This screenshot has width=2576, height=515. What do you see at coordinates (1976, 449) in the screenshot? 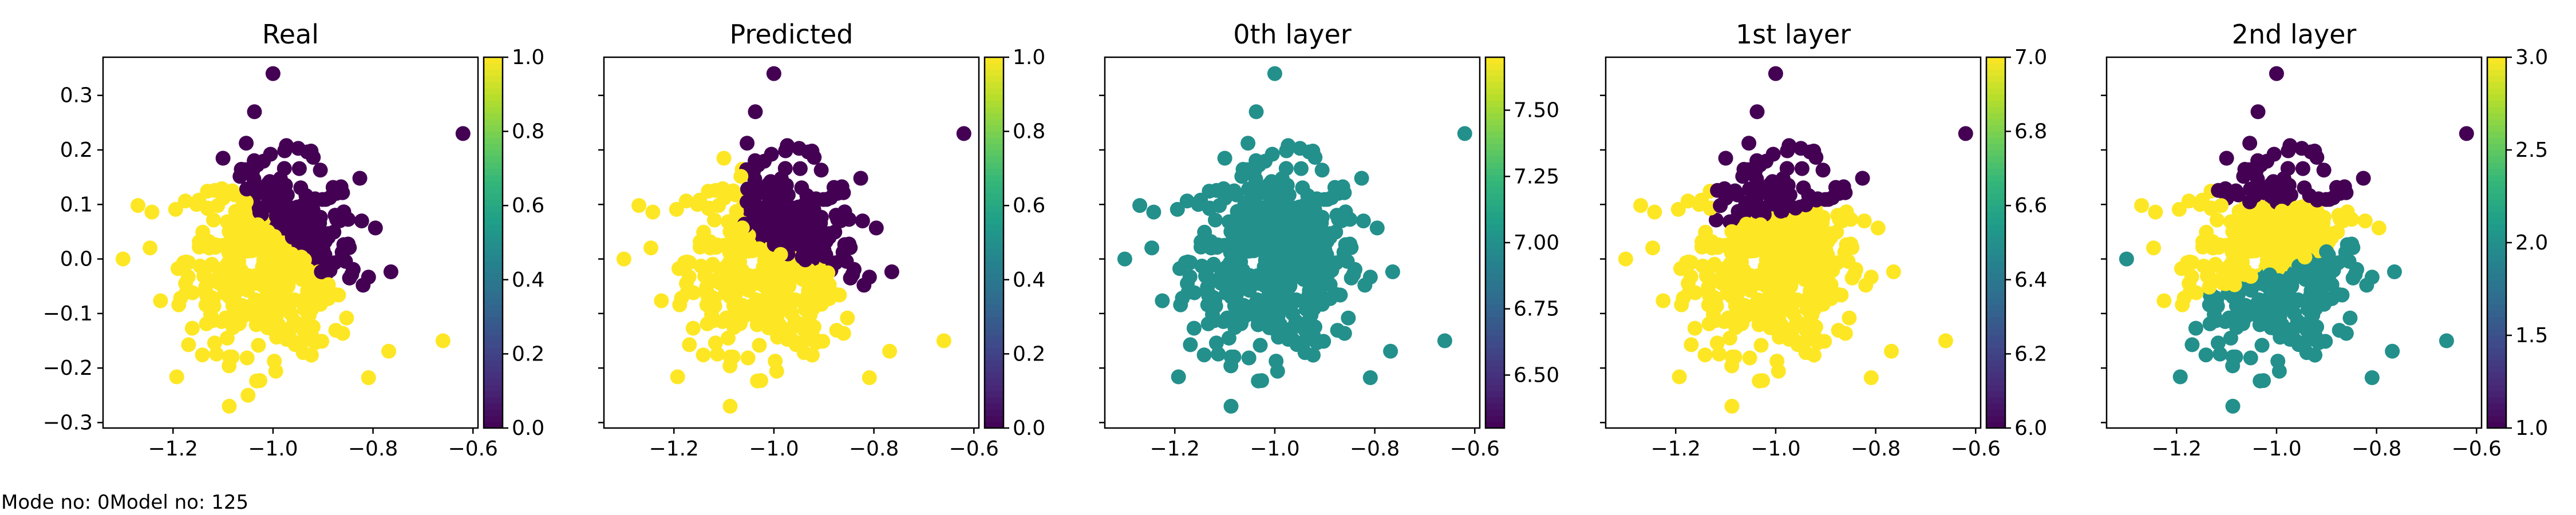
I see `x-tick-label: −0.6` at bounding box center [1976, 449].